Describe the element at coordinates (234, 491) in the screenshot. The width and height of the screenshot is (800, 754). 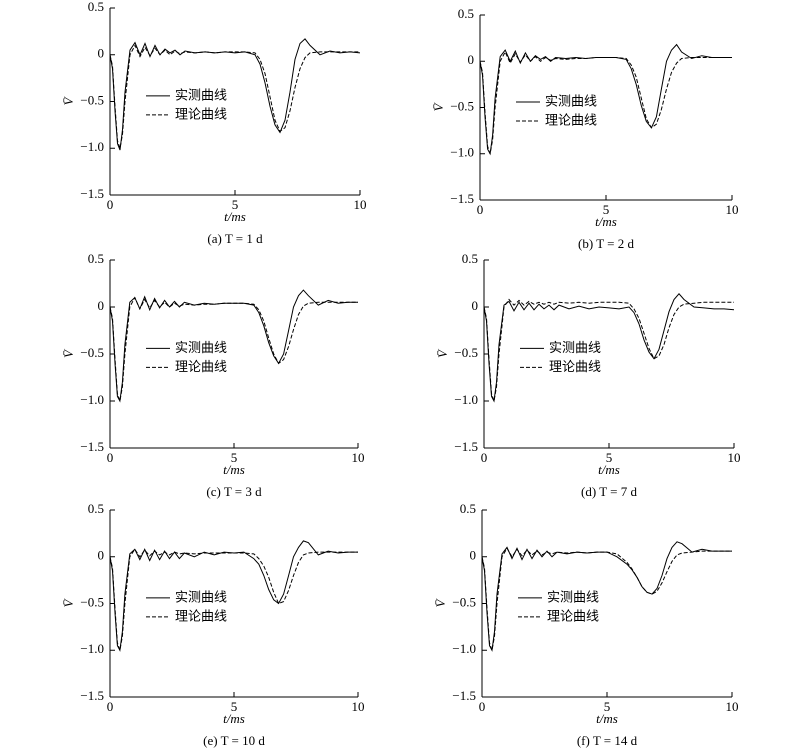
I see `caption: (c) T = 3 d` at that location.